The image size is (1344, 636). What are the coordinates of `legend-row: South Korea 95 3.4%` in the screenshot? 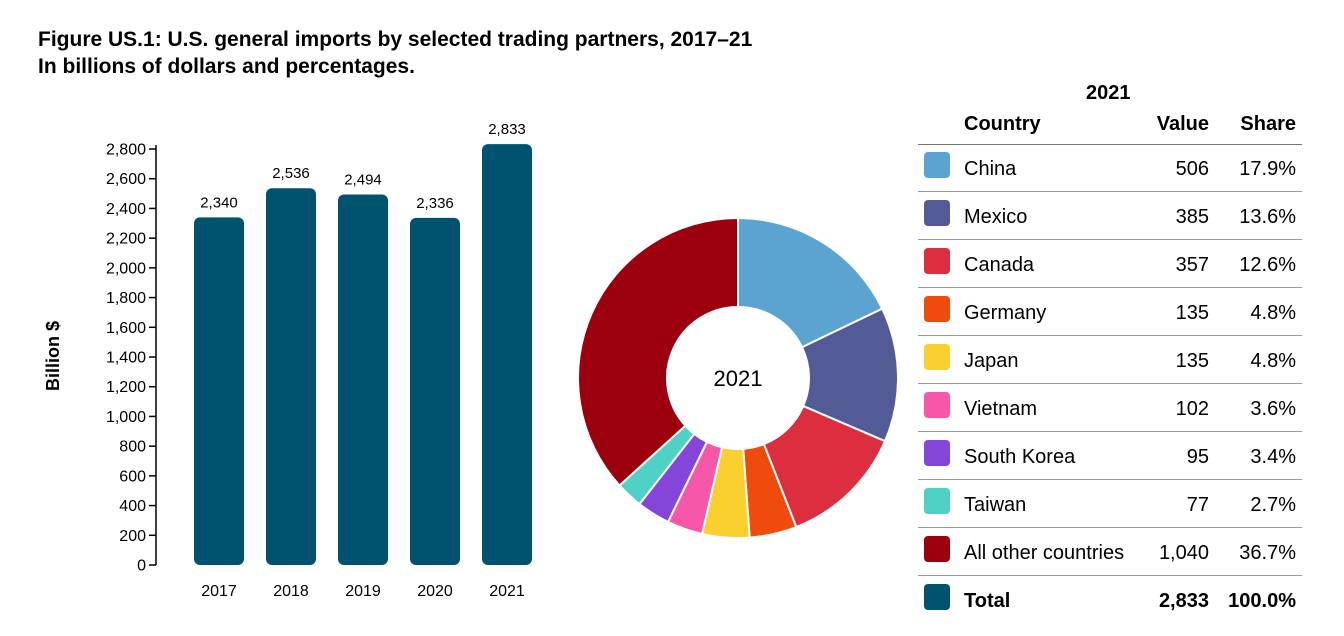 It's located at (1110, 456).